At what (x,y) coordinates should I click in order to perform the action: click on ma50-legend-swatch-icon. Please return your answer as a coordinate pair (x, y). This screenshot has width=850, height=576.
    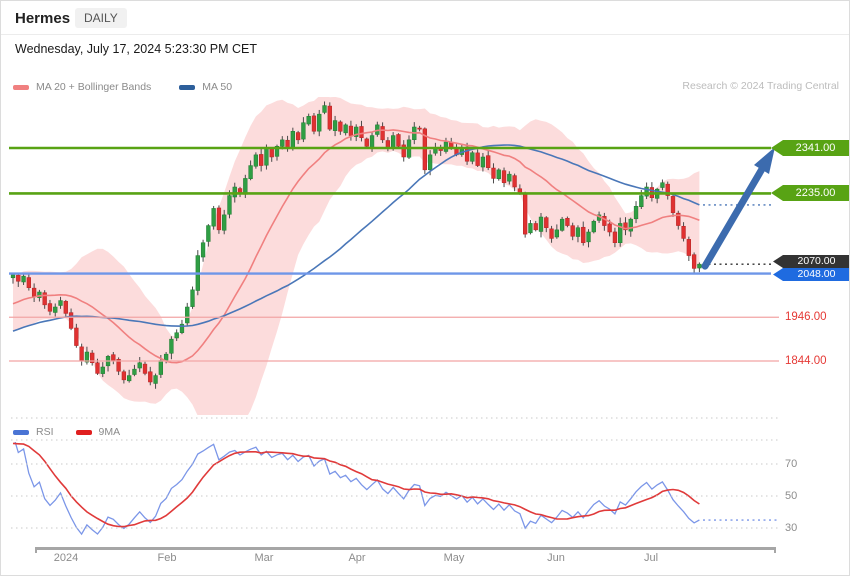
    Looking at the image, I should click on (187, 87).